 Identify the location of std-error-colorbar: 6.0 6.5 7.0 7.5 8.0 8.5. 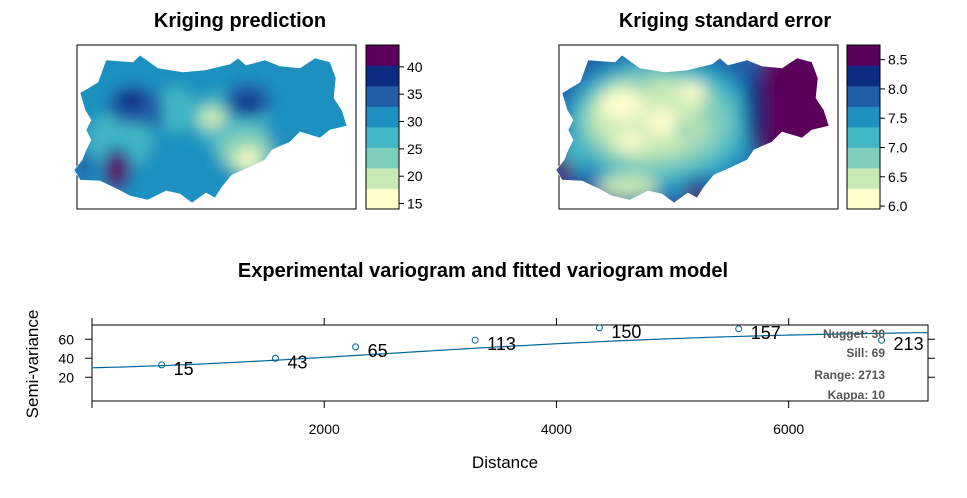
(877, 129).